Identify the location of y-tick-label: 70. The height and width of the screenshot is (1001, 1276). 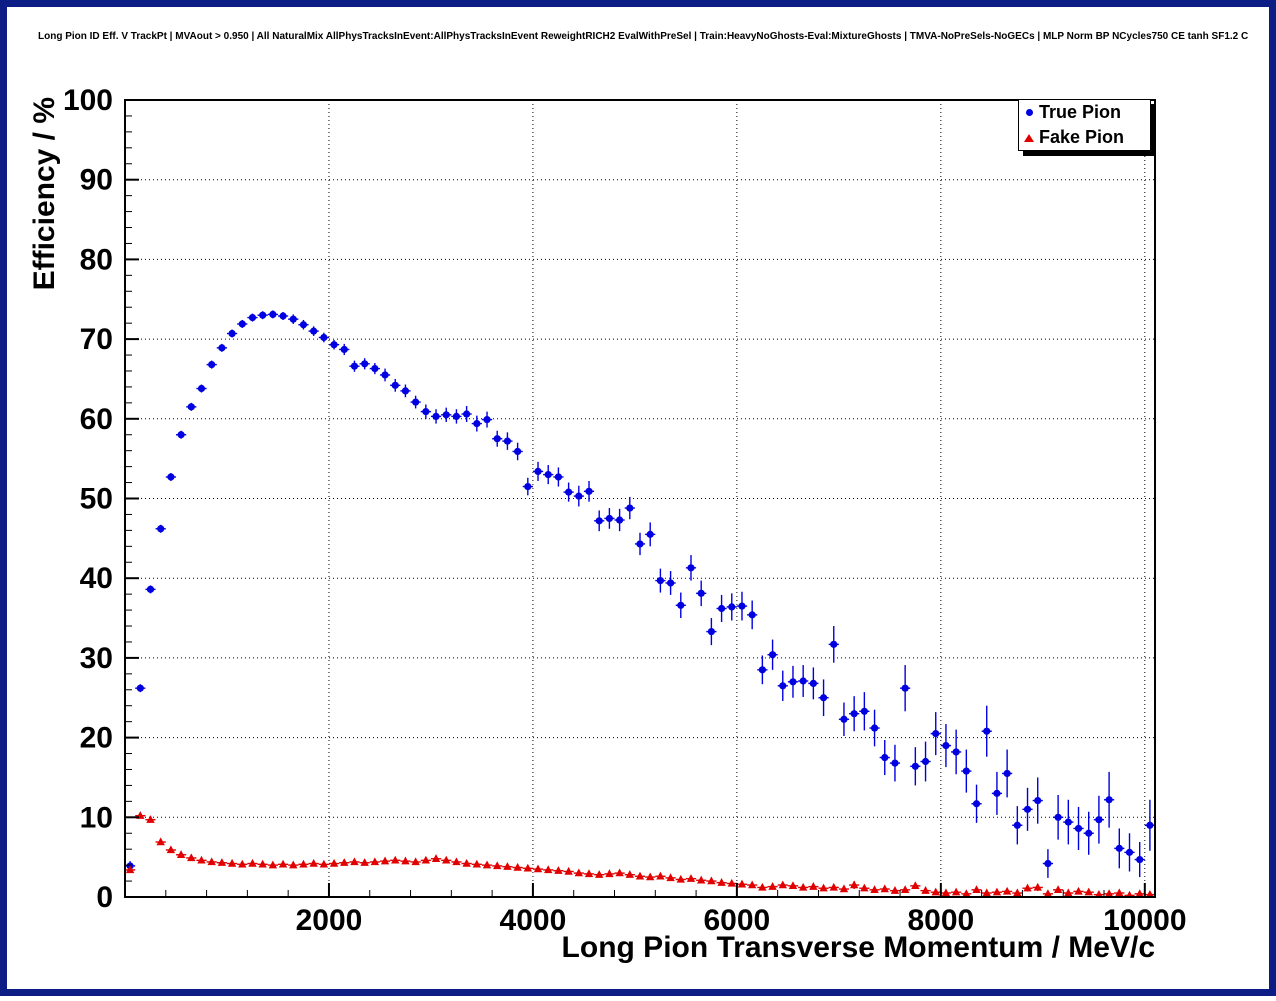
(96, 339).